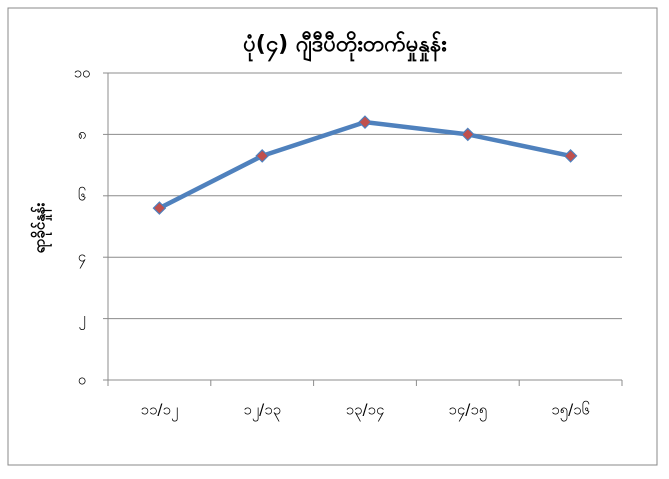  What do you see at coordinates (160, 411) in the screenshot?
I see `x-tick-label: ၁၁/၁၂` at bounding box center [160, 411].